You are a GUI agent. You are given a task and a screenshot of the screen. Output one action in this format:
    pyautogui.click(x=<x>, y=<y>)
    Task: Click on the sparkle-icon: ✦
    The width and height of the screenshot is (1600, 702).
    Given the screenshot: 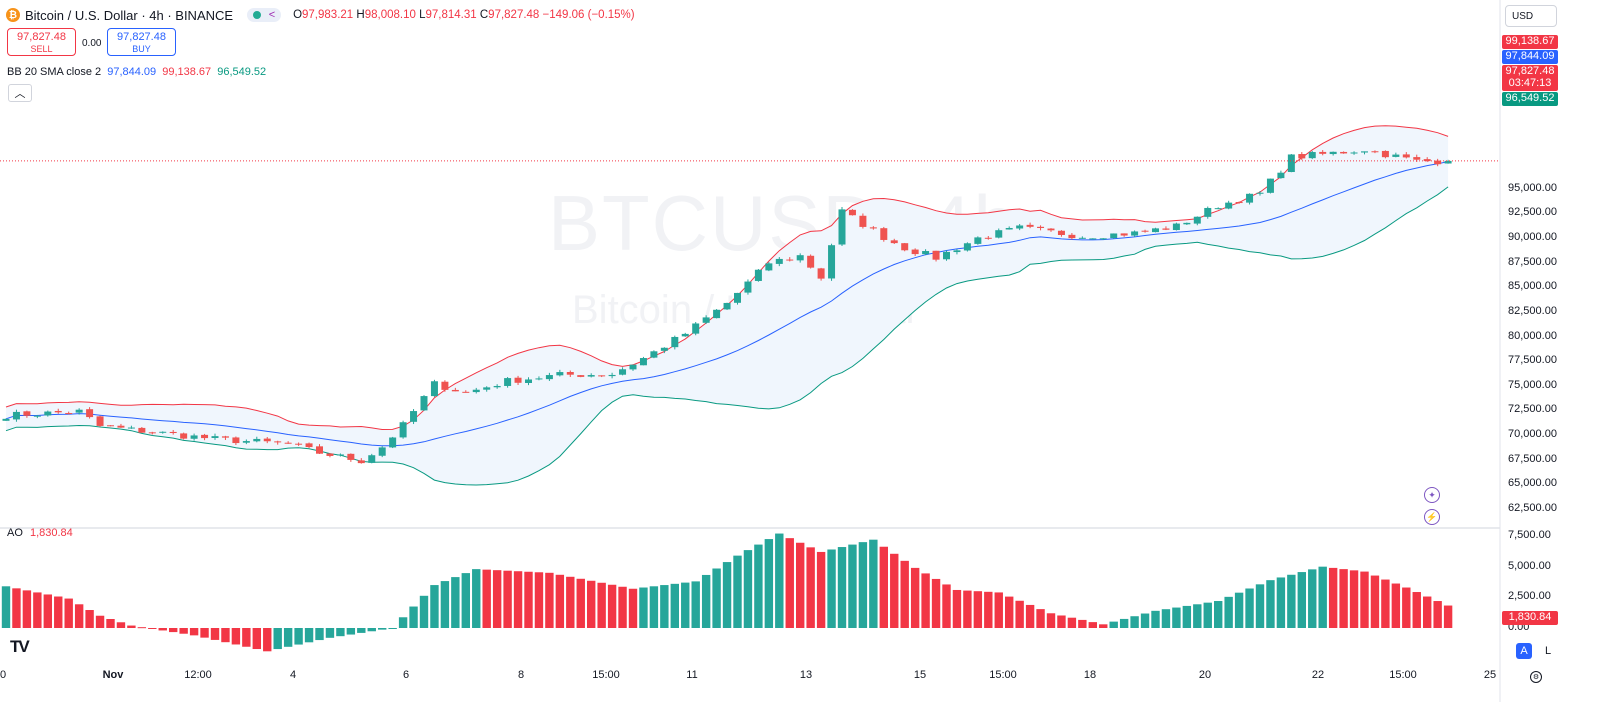 What is the action you would take?
    pyautogui.click(x=1432, y=495)
    